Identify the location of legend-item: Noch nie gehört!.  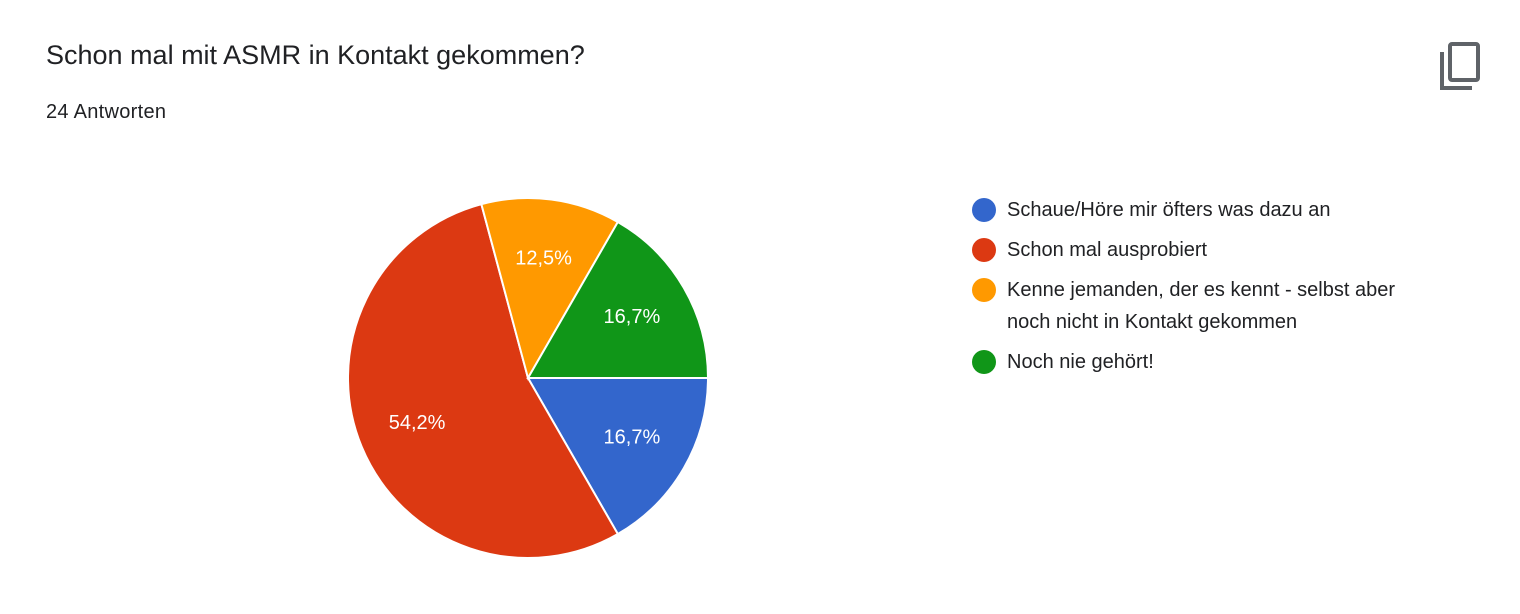
(1202, 362).